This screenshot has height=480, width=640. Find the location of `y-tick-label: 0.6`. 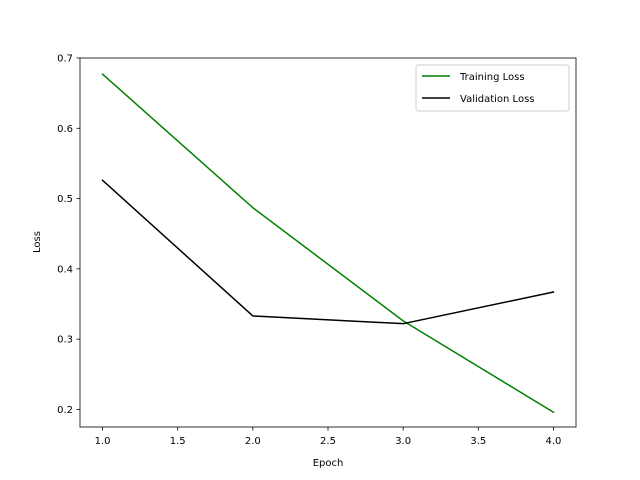

y-tick-label: 0.6 is located at coordinates (65, 129).